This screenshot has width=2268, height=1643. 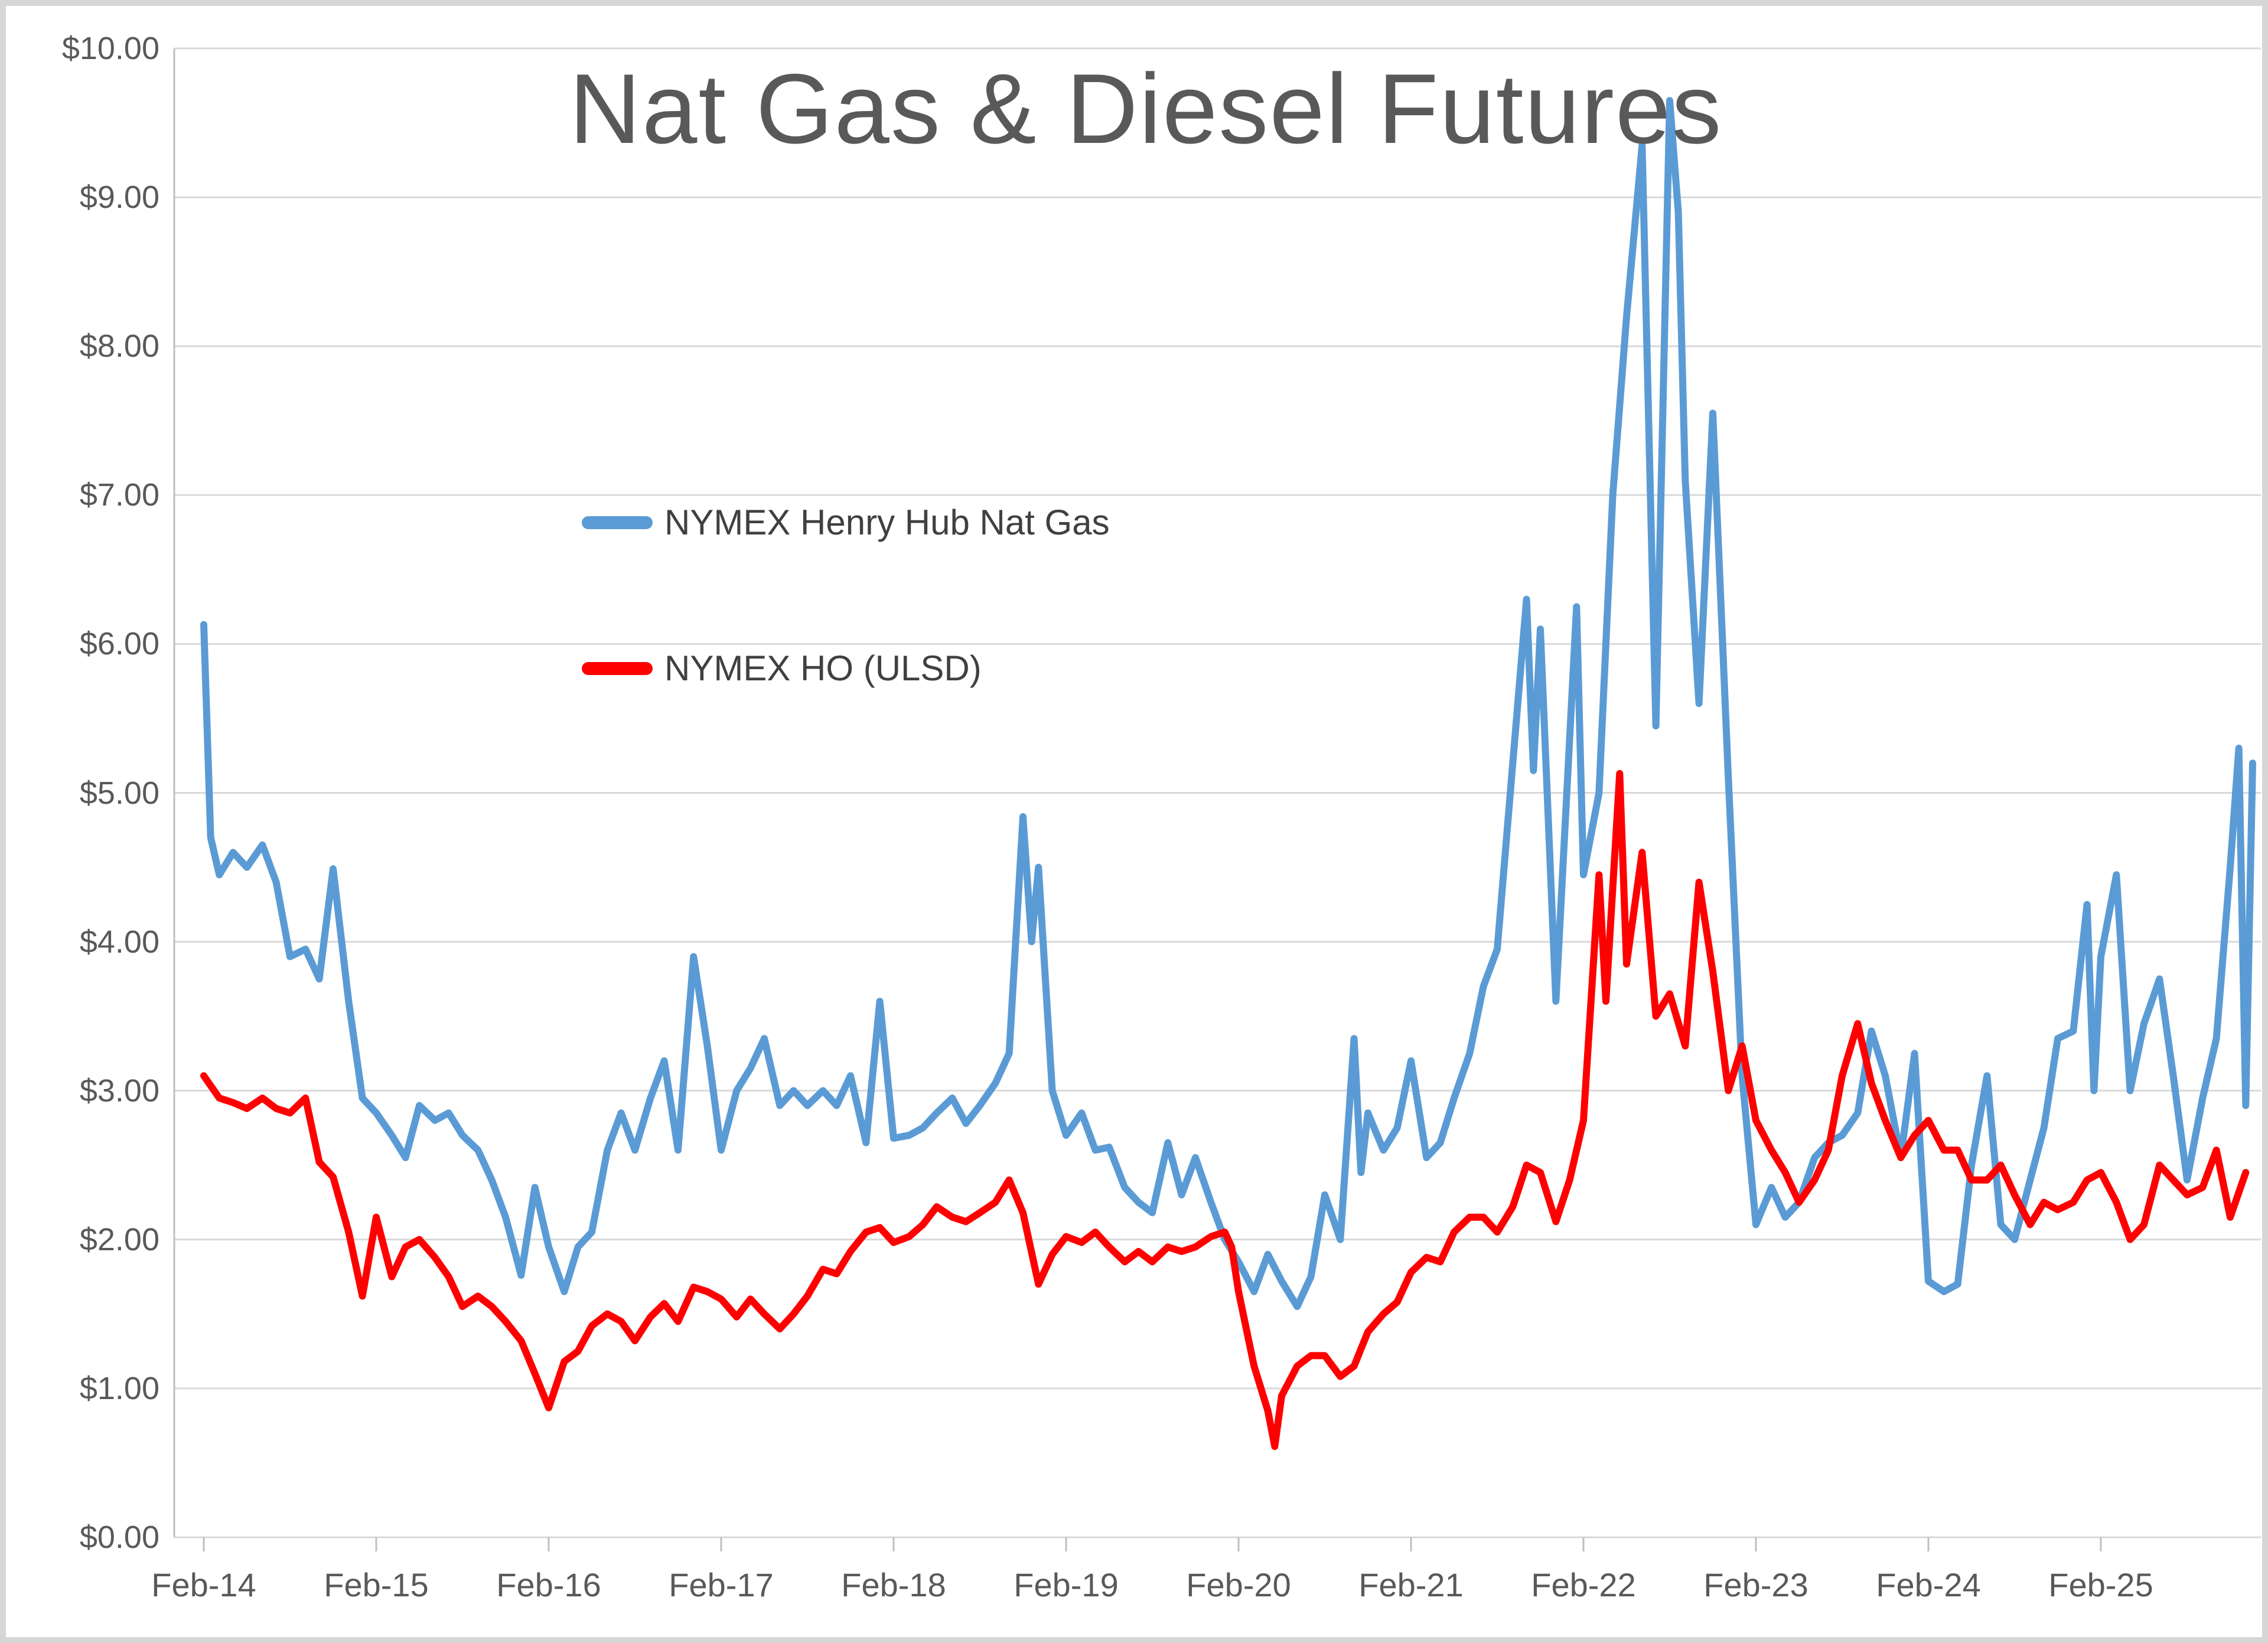 I want to click on y-tick-label-4: $4.00, so click(x=119, y=942).